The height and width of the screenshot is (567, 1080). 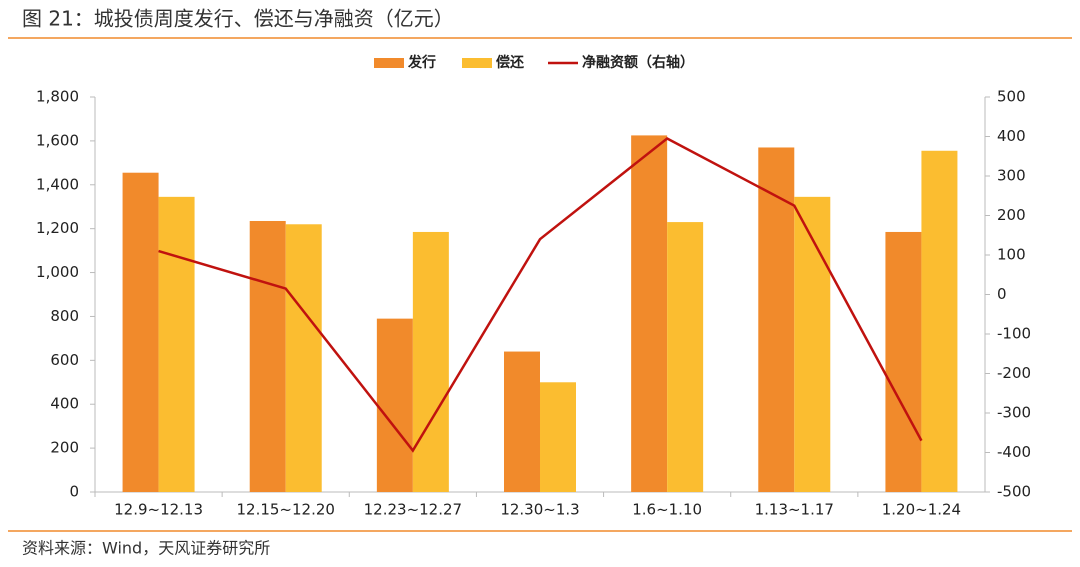 I want to click on y-tick-label: 600, so click(x=64, y=360).